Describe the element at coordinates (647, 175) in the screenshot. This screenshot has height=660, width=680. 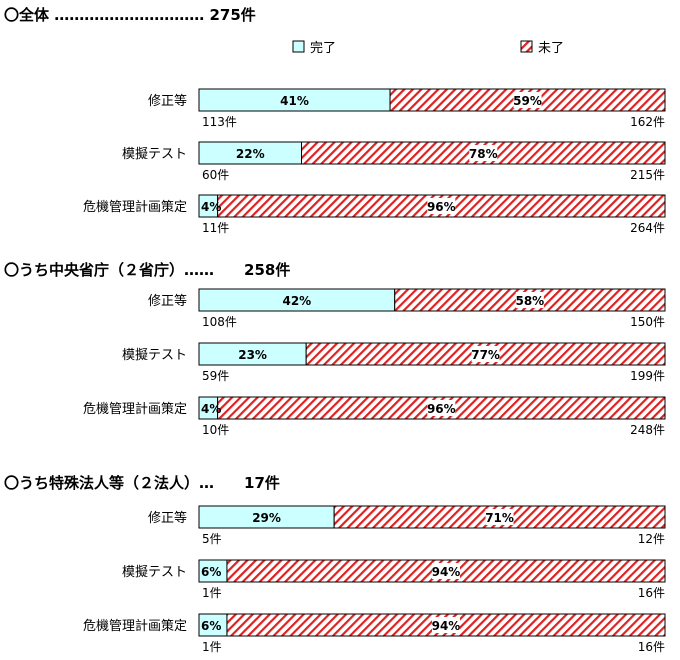
I see `count-not-done-overall-mock-test: 215件` at that location.